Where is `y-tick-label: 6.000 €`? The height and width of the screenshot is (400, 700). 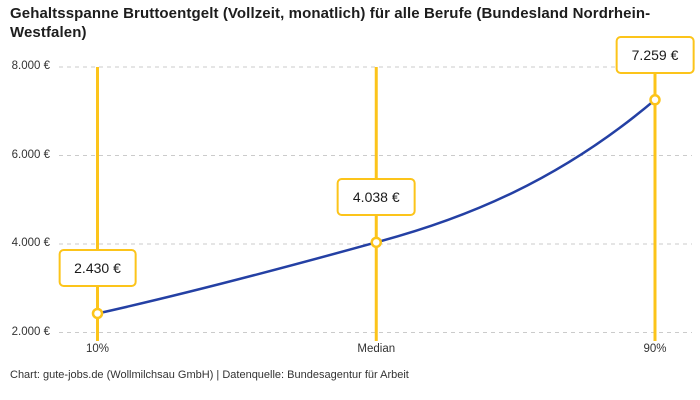
y-tick-label: 6.000 € is located at coordinates (30, 154).